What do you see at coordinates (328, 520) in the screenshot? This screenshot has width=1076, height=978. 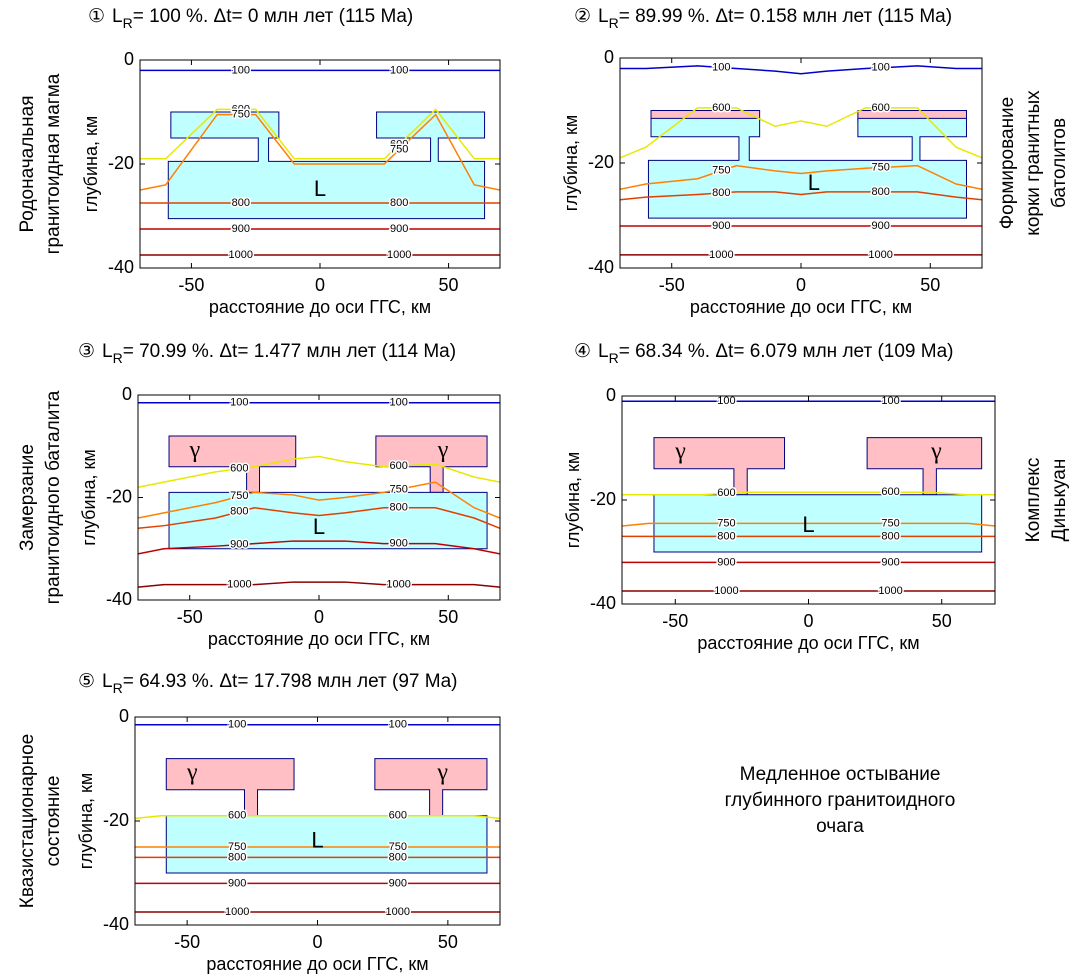 I see `region` at bounding box center [328, 520].